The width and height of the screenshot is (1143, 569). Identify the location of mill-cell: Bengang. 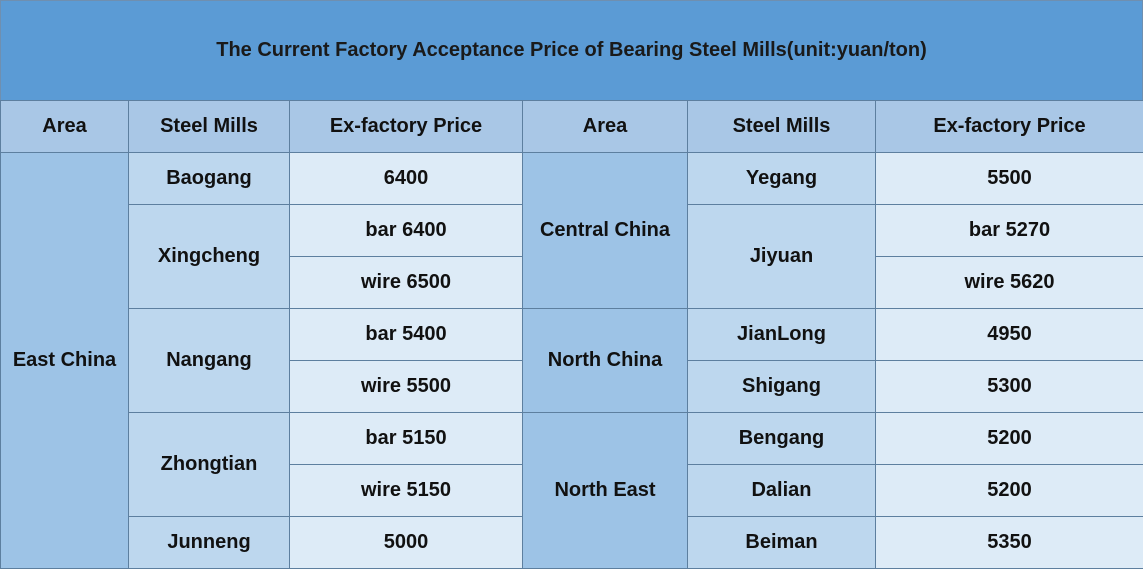
(782, 439).